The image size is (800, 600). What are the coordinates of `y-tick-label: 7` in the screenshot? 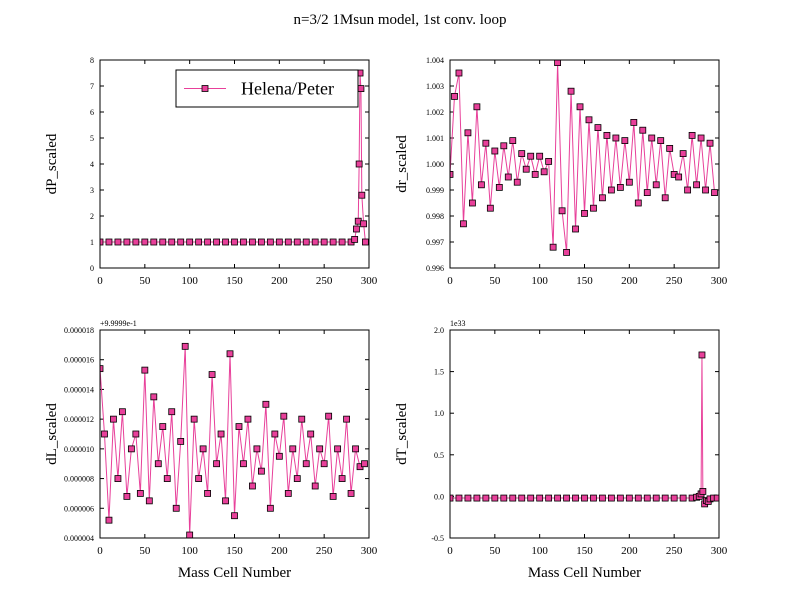 It's located at (92, 86).